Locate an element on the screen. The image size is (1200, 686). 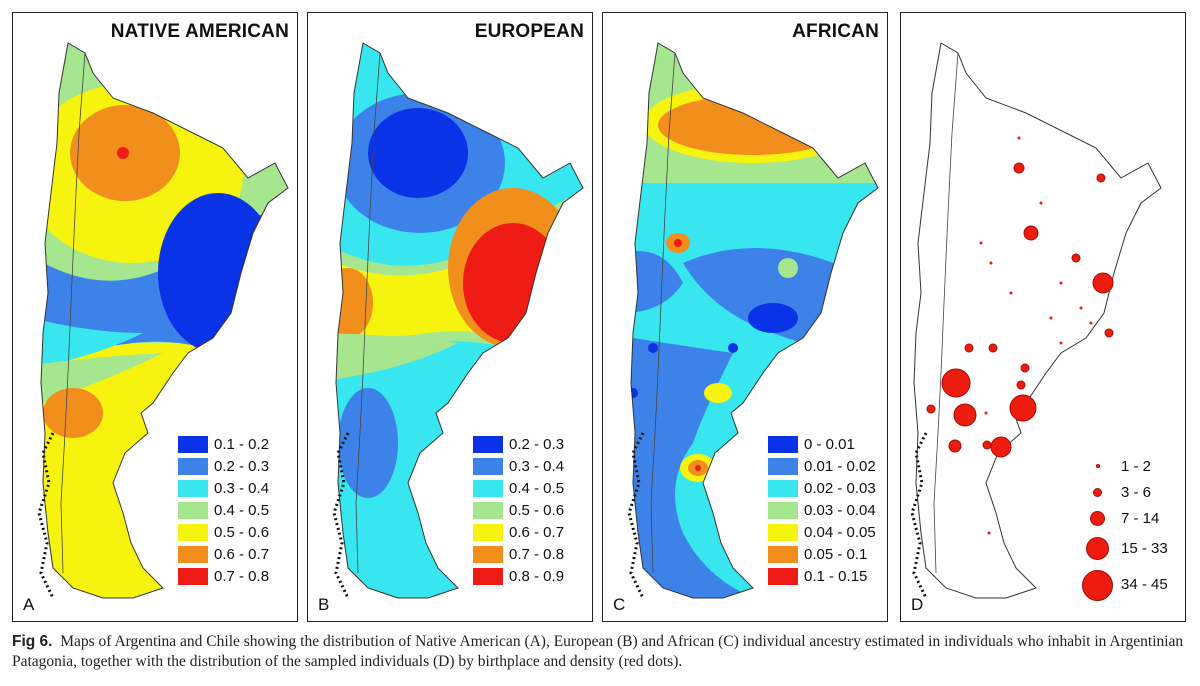
dot-size-legend: 1 - 2 3 - 6 7 - 14 15 - 33 34 - 45 is located at coordinates (1131, 535).